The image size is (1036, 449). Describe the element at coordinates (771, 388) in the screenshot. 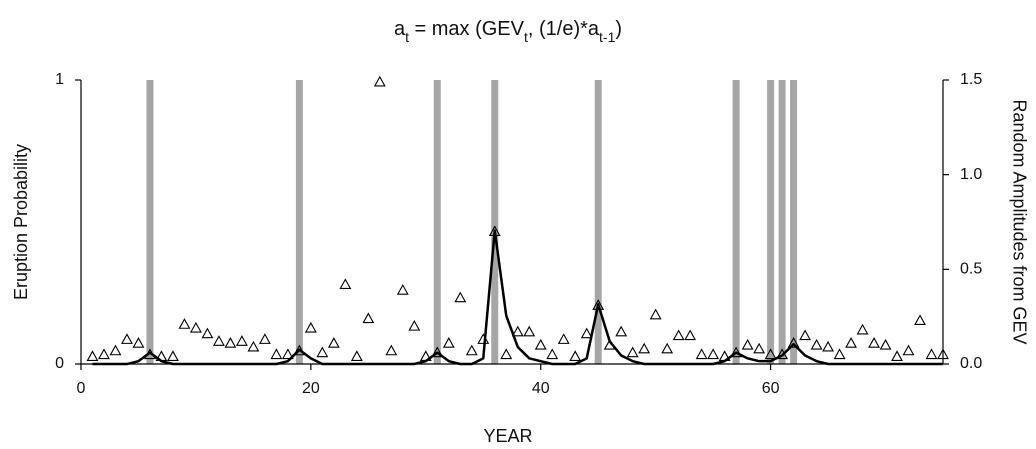

I see `x-tick-label: 60` at that location.